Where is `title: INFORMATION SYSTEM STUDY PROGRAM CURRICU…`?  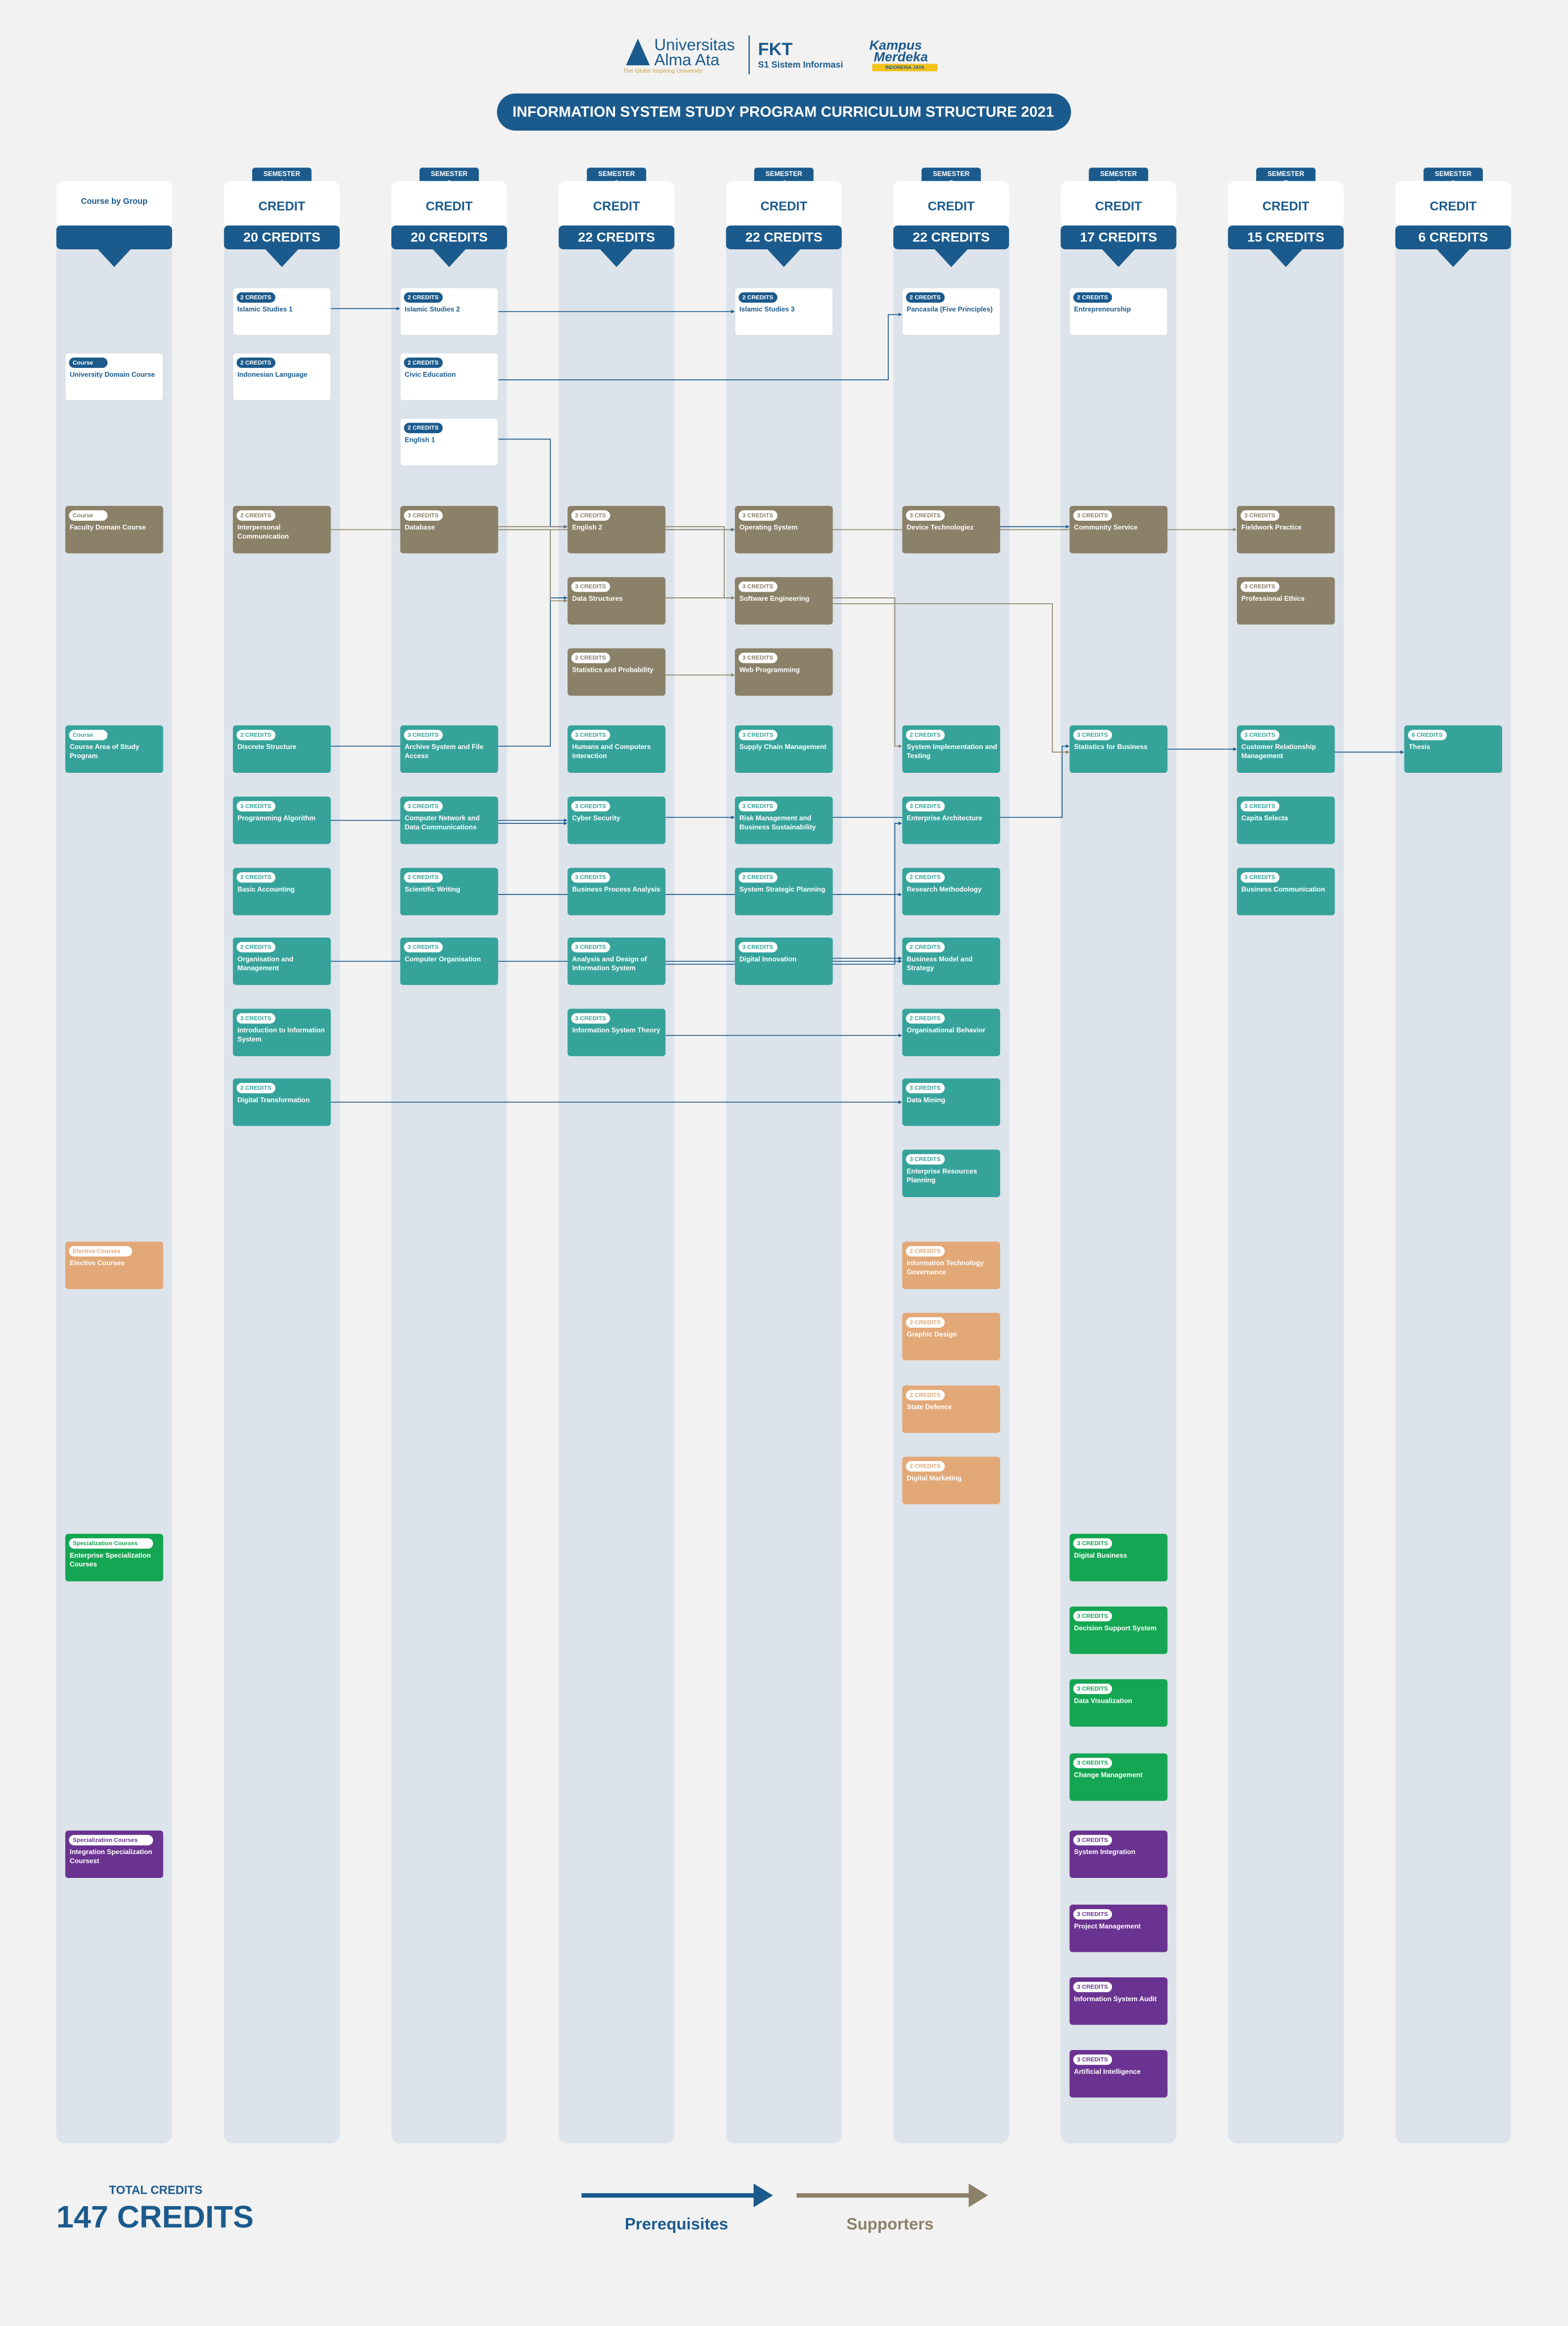
title: INFORMATION SYSTEM STUDY PROGRAM CURRICU… is located at coordinates (783, 111).